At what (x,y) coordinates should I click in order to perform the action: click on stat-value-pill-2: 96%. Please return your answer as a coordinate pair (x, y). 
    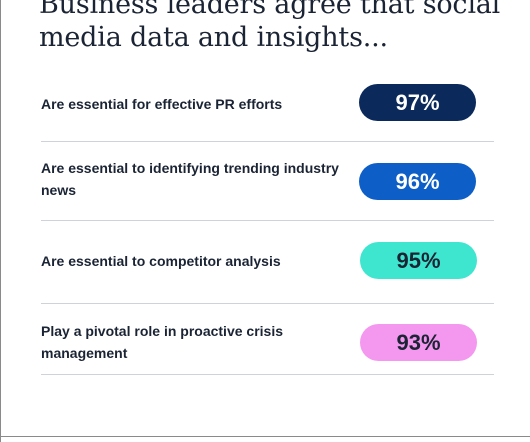
    Looking at the image, I should click on (417, 181).